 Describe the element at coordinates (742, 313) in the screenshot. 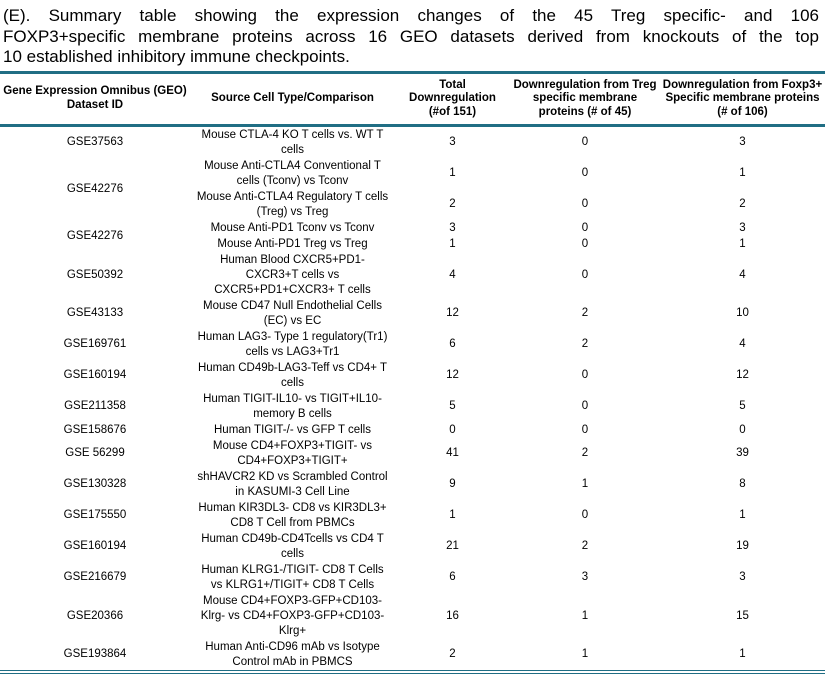

I see `foxp3-downregulation-cell: 10` at that location.